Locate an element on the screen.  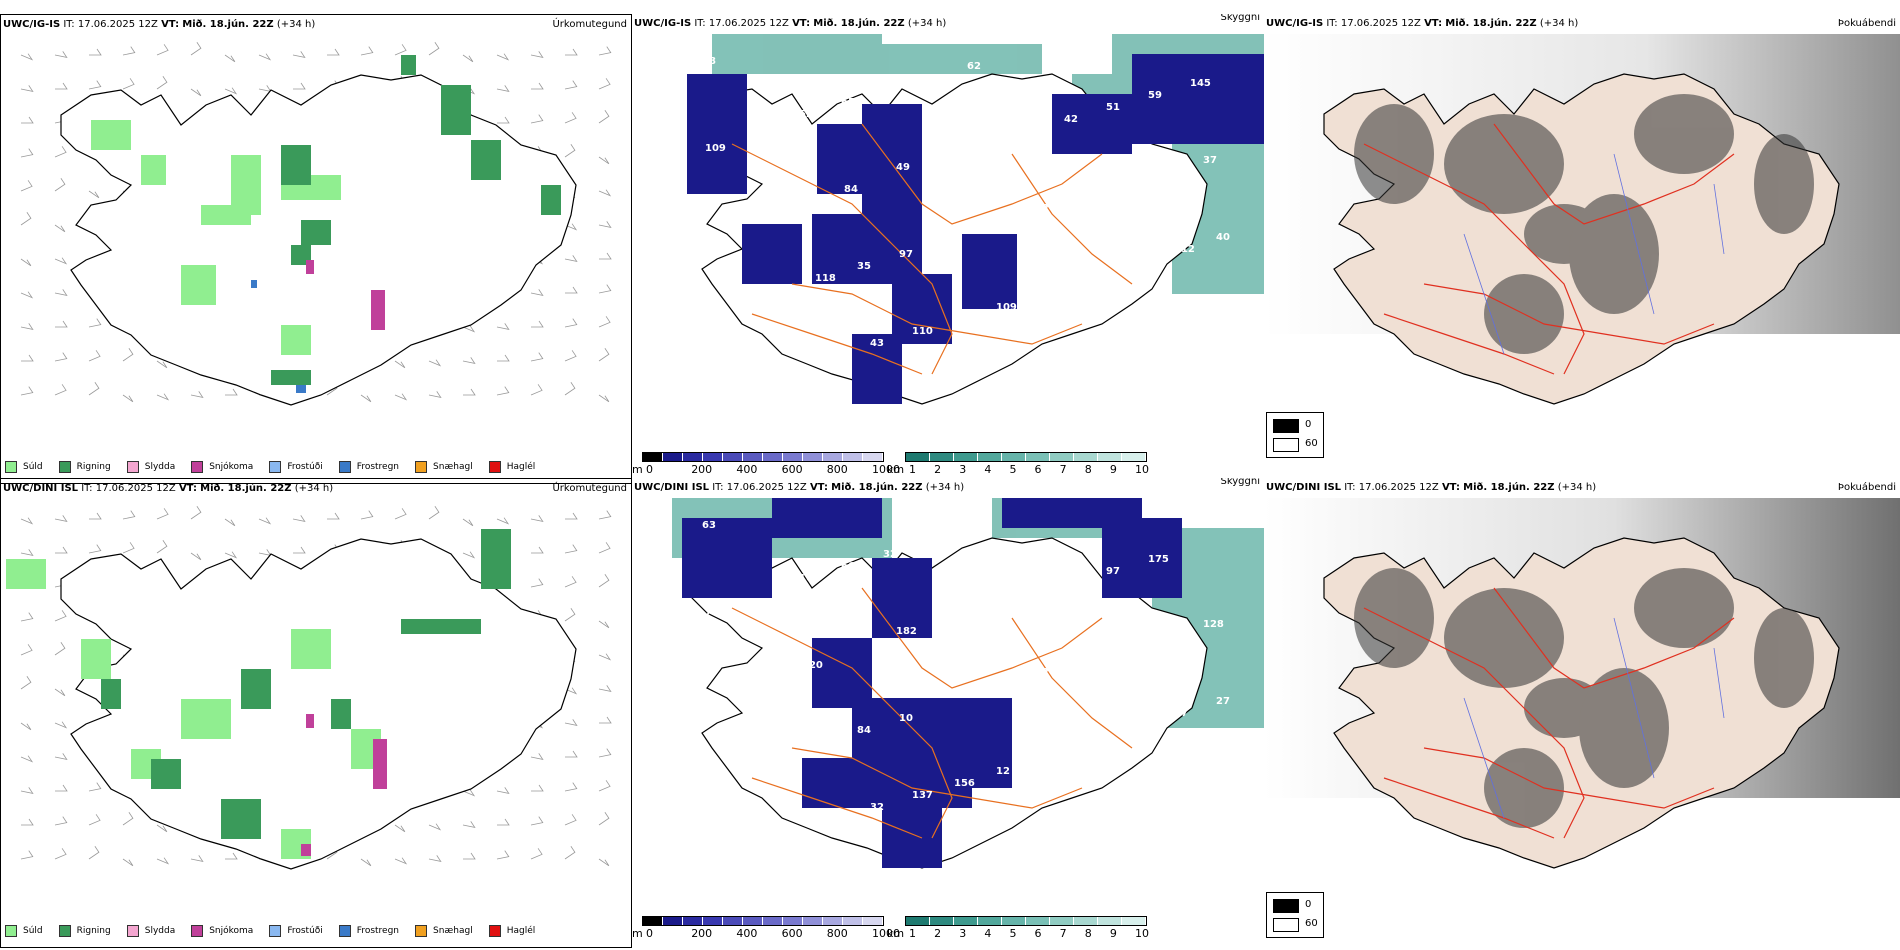
fog-legend-value: 0 is located at coordinates (1308, 424).